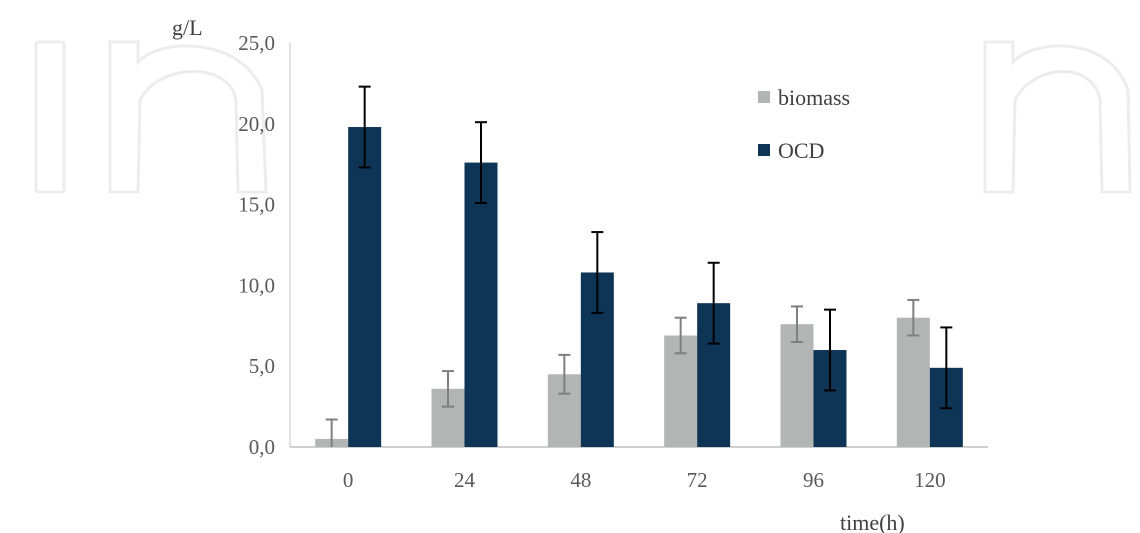 This screenshot has height=533, width=1140. I want to click on y-axis-title: g/L, so click(187, 27).